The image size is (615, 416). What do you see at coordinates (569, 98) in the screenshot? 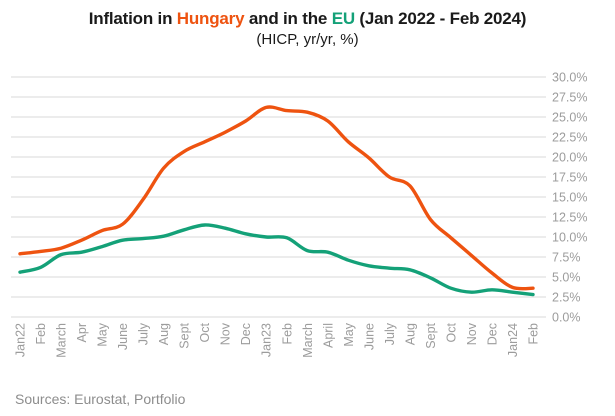
I see `y-tick-label: 27.5%` at bounding box center [569, 98].